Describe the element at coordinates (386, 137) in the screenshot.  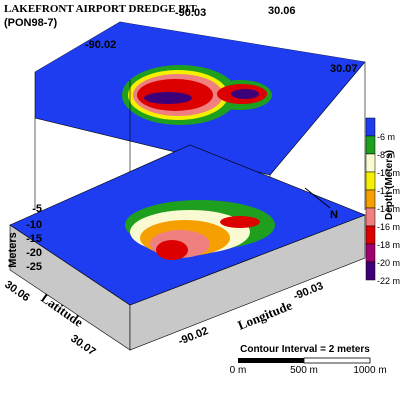
I see `legend-label: -6 m` at that location.